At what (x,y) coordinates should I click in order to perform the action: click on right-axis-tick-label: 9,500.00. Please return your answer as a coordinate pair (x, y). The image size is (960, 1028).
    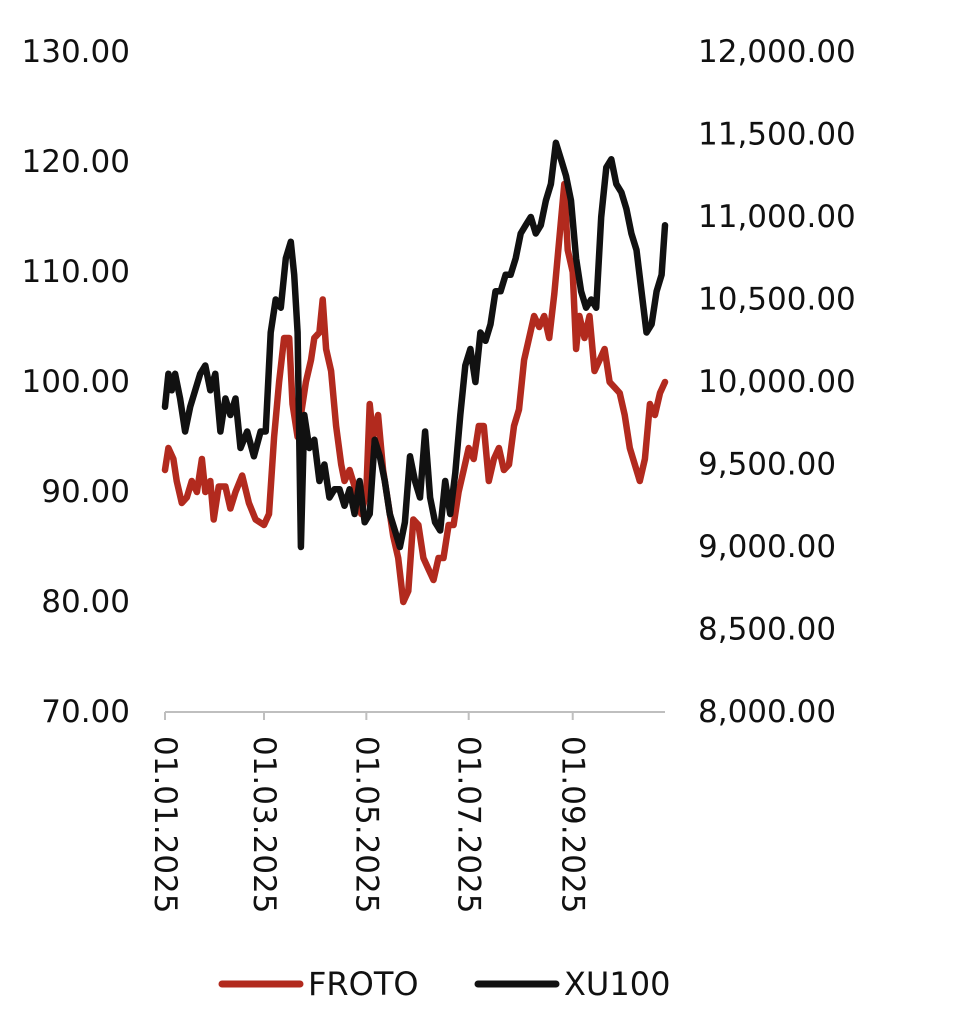
    Looking at the image, I should click on (767, 465).